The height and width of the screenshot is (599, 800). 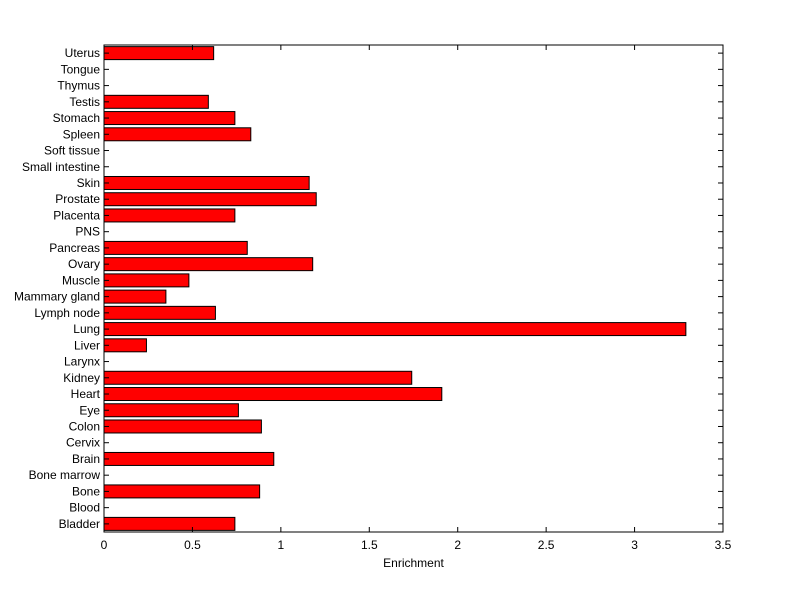 I want to click on bar-eye, so click(x=171, y=410).